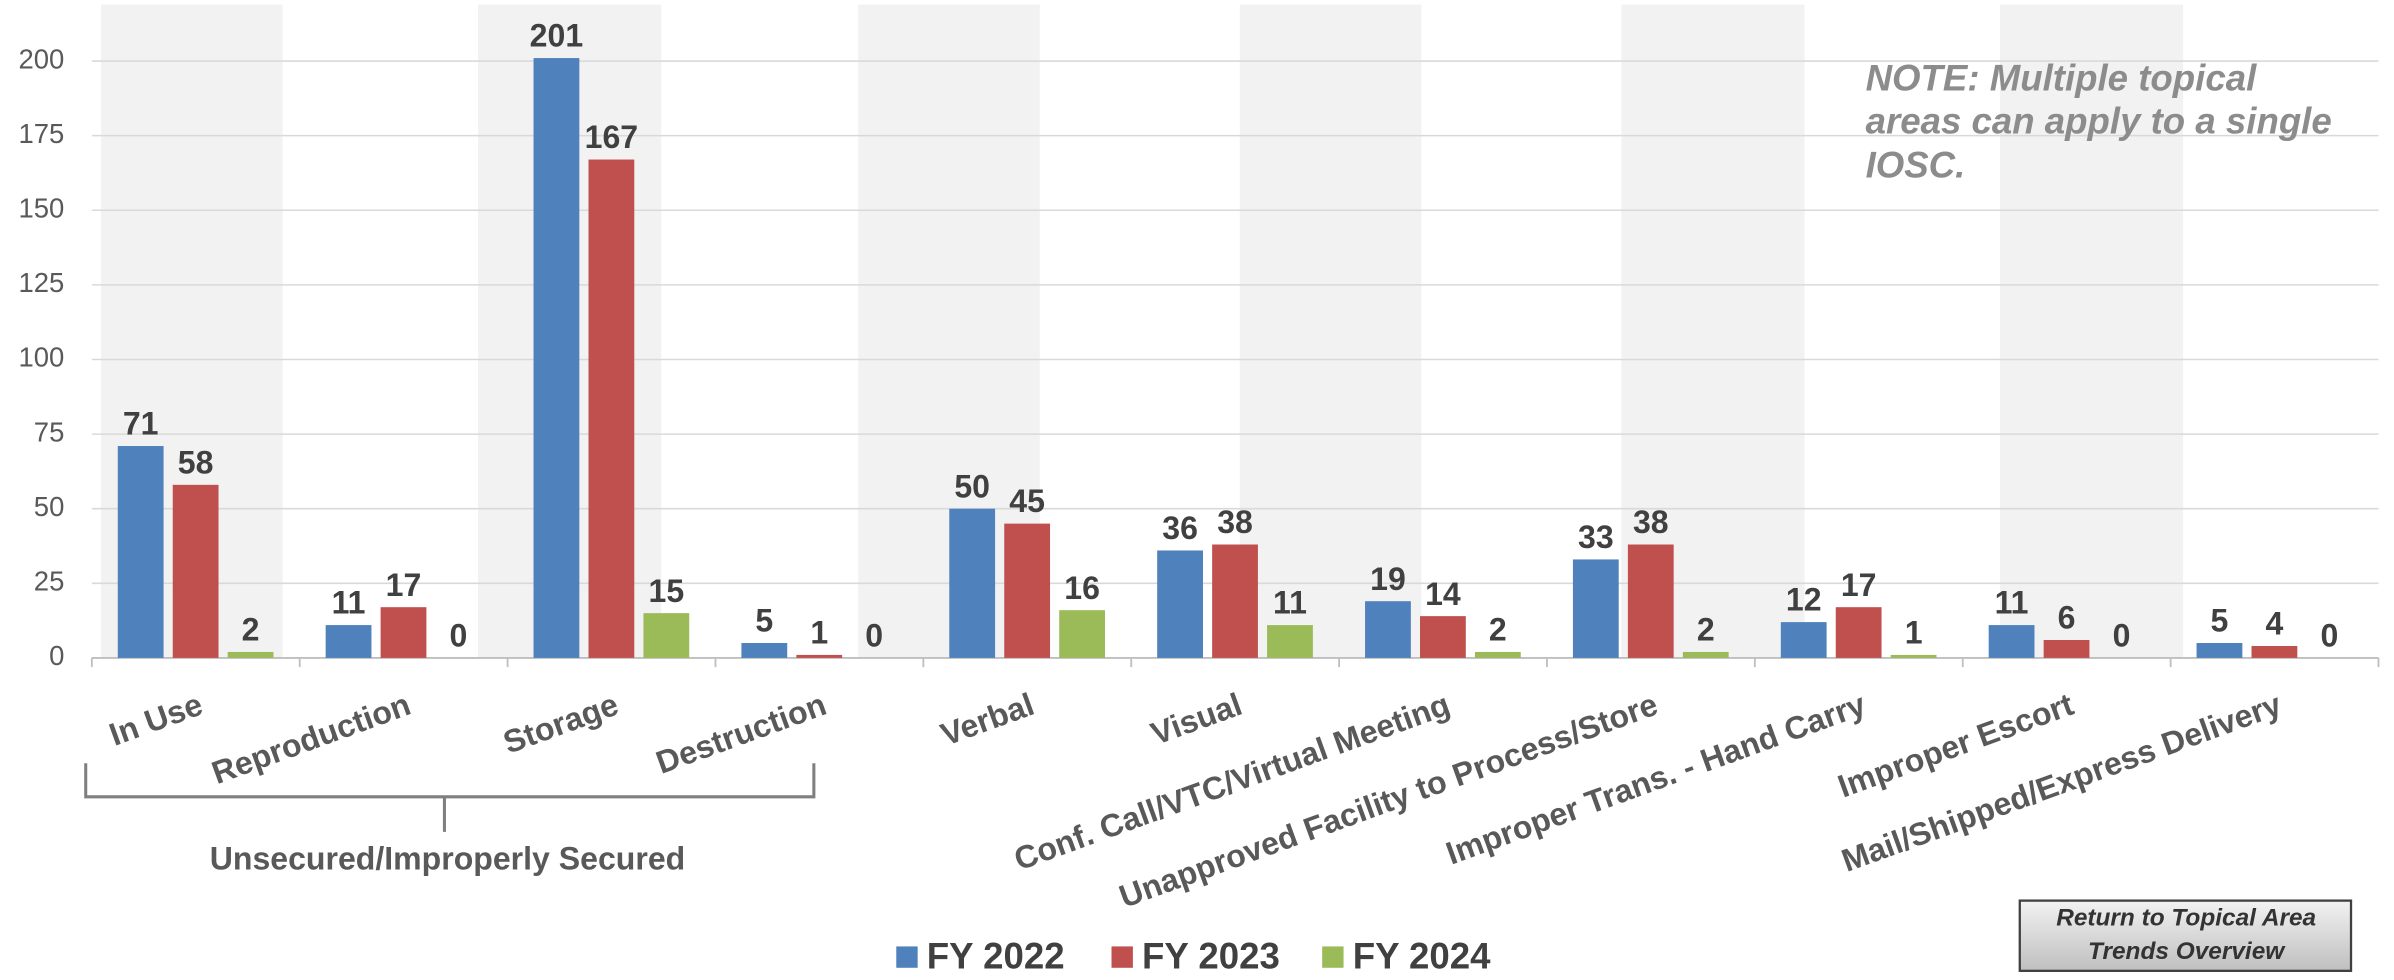 The width and height of the screenshot is (2394, 980). Describe the element at coordinates (450, 797) in the screenshot. I see `group-bracket` at that location.